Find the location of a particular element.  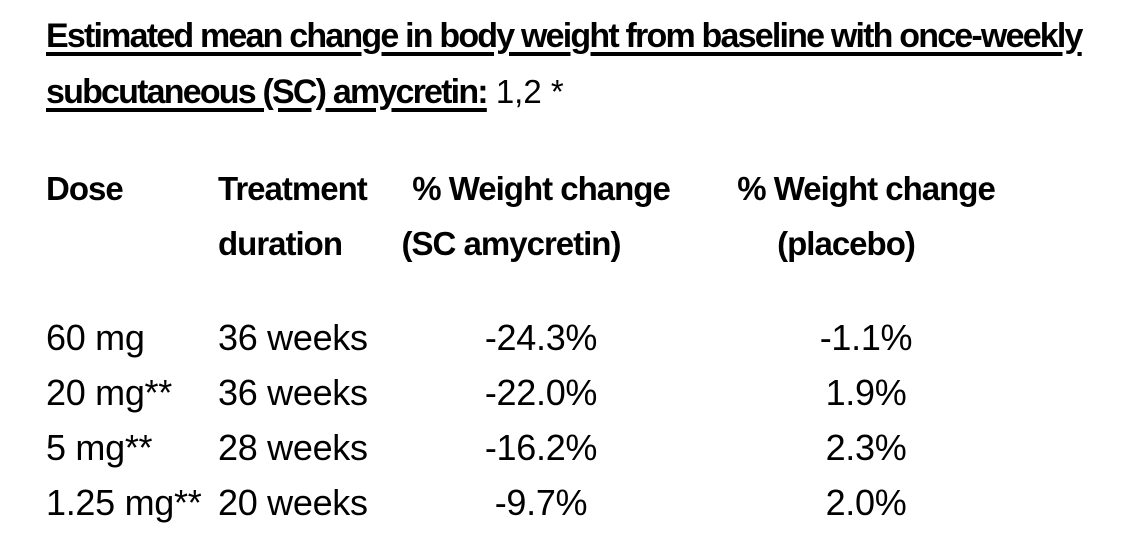

cell-dose: 1.25 mg** is located at coordinates (124, 502).